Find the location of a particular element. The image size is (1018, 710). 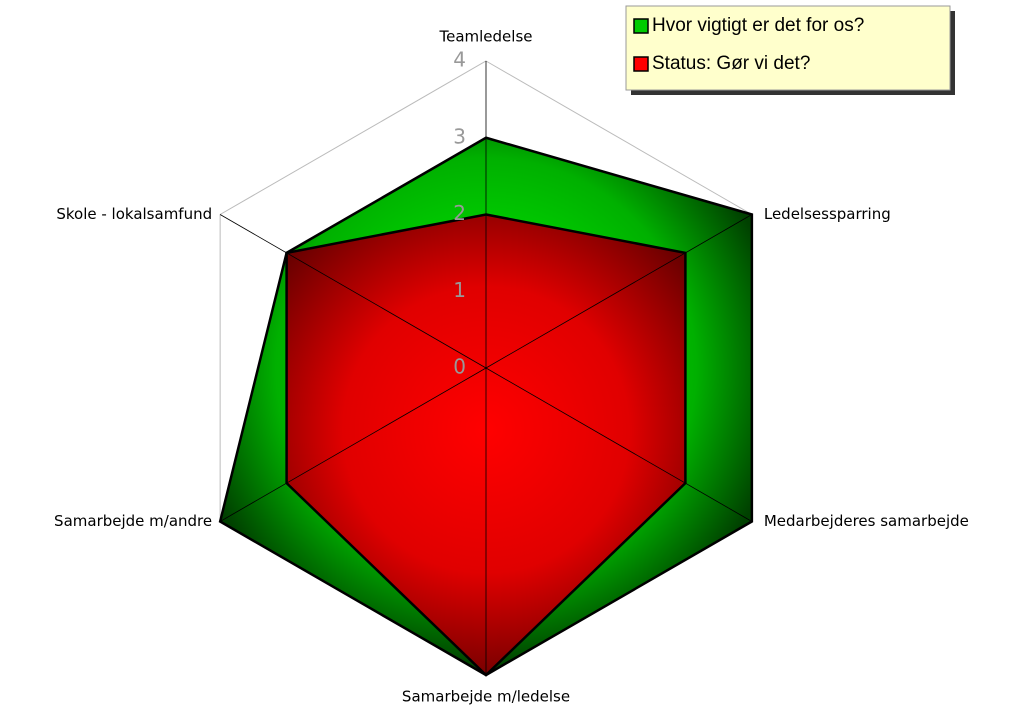

r-tick-label: 1 is located at coordinates (459, 290).